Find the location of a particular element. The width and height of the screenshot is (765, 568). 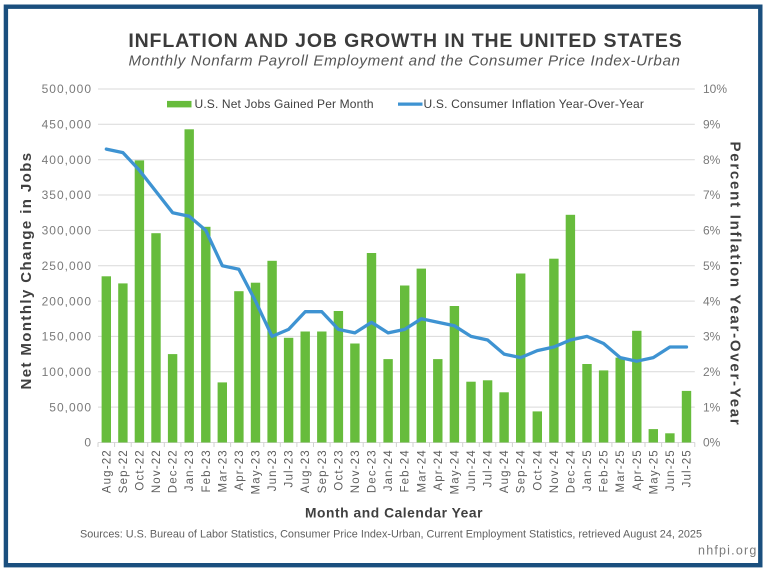

svg-text: Aug-24 is located at coordinates (505, 471).